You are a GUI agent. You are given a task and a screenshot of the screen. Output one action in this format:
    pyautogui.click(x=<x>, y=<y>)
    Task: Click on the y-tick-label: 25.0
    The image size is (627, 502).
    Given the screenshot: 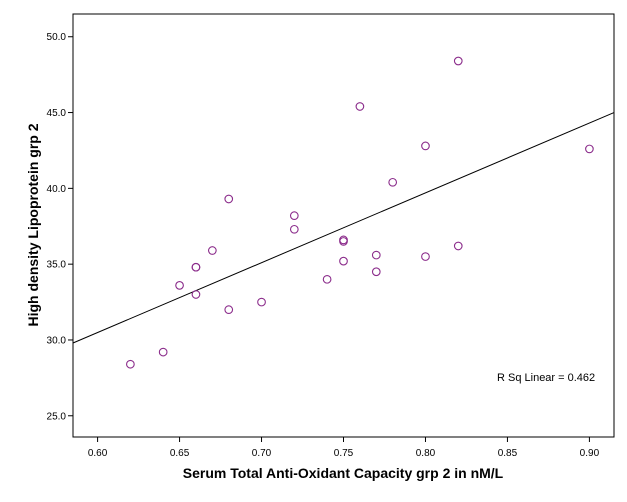 What is the action you would take?
    pyautogui.click(x=57, y=416)
    